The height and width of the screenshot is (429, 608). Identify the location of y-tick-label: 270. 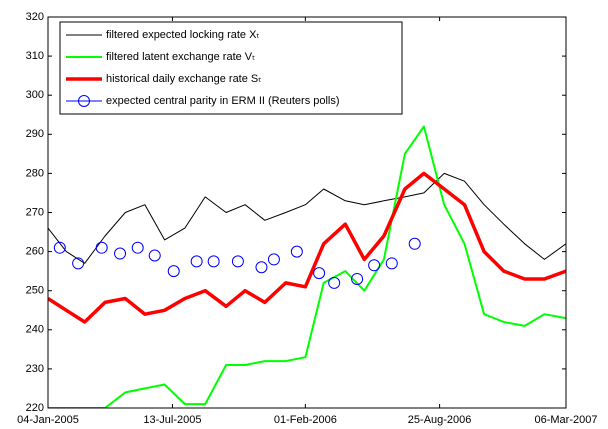
(35, 212).